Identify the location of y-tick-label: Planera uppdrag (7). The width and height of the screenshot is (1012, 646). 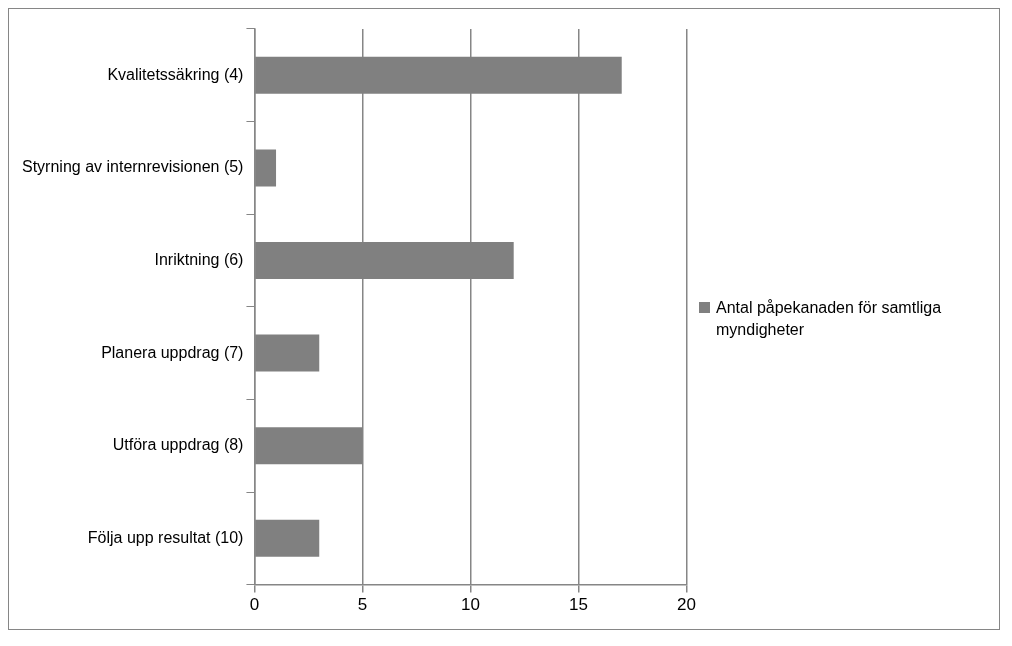
(172, 352).